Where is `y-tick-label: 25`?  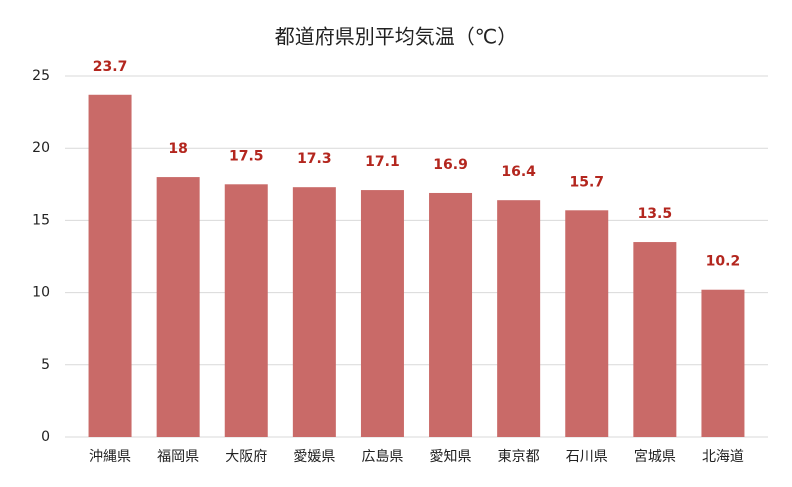 y-tick-label: 25 is located at coordinates (41, 76).